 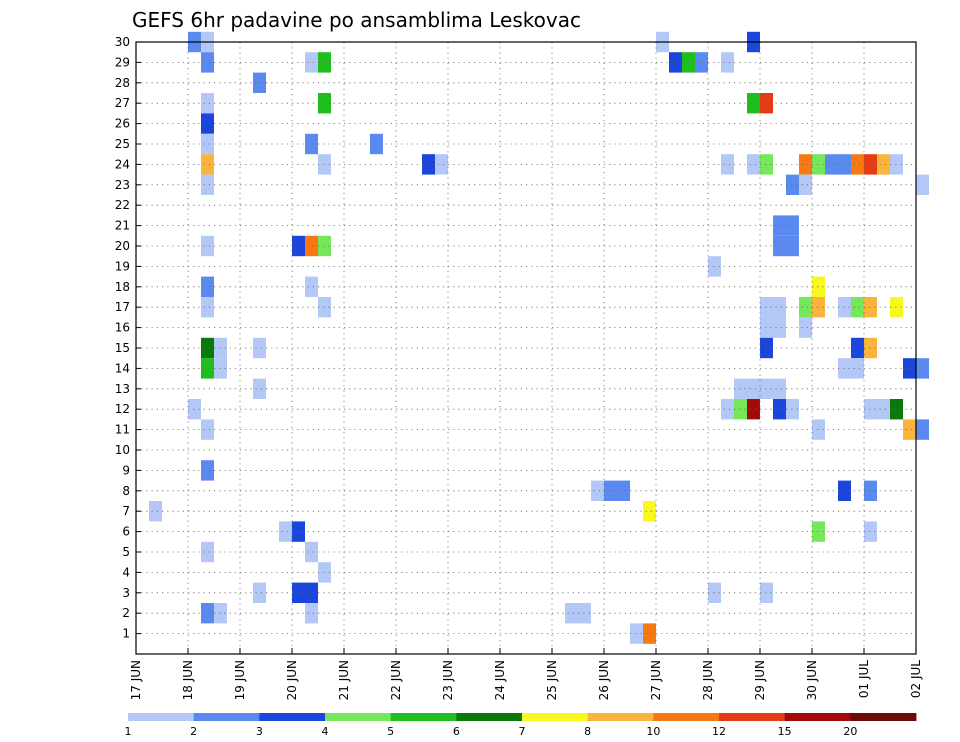 What do you see at coordinates (122, 389) in the screenshot?
I see `y-tick-label: 13` at bounding box center [122, 389].